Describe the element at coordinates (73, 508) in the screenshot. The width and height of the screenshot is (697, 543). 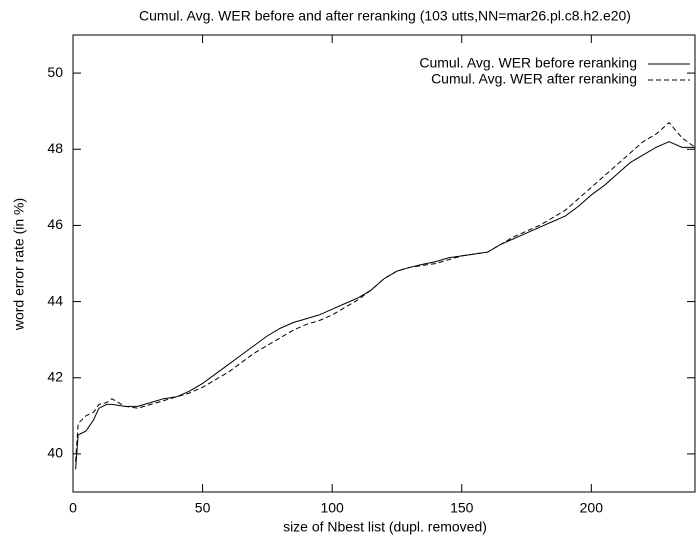
I see `x-tick-label: 0` at that location.